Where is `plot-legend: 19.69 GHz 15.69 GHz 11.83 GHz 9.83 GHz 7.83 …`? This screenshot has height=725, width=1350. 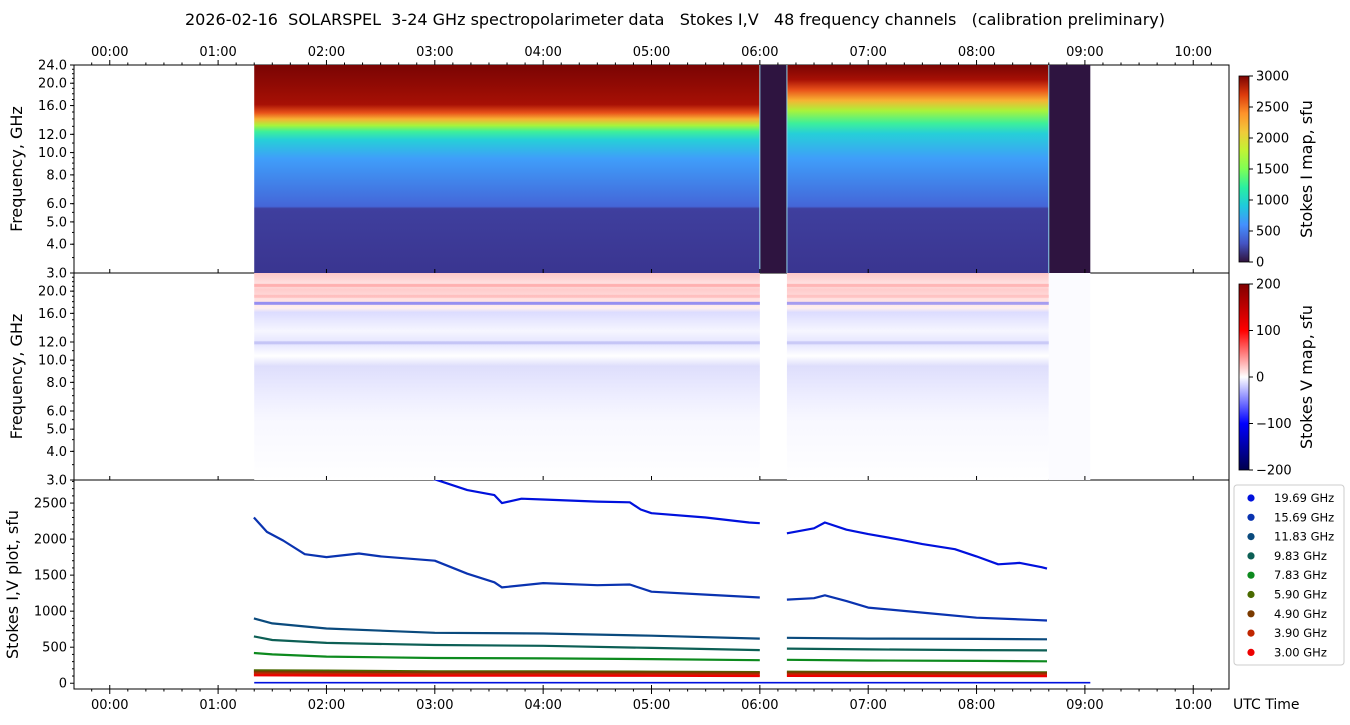 plot-legend: 19.69 GHz 15.69 GHz 11.83 GHz 9.83 GHz 7.83 … is located at coordinates (1289, 575).